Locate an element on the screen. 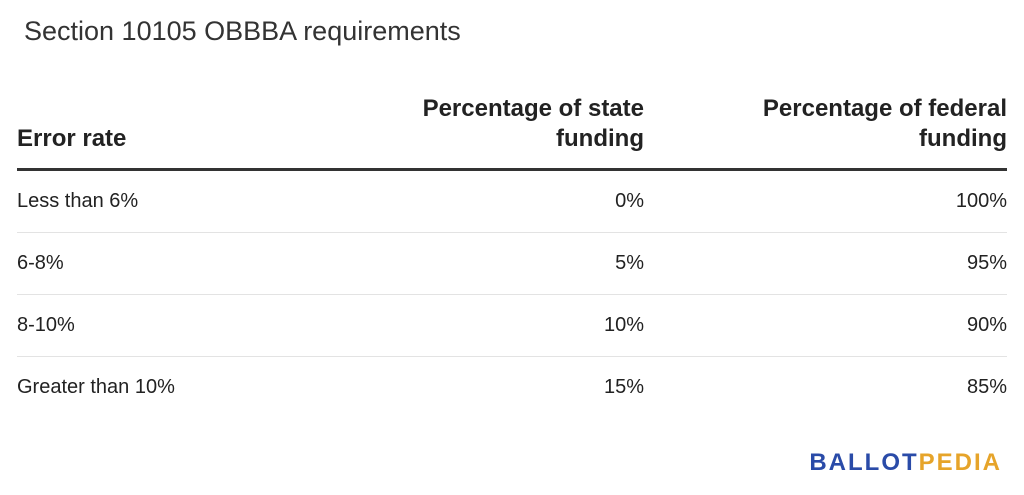 The height and width of the screenshot is (495, 1024). header-state-funding: Percentage of state funding is located at coordinates (490, 132).